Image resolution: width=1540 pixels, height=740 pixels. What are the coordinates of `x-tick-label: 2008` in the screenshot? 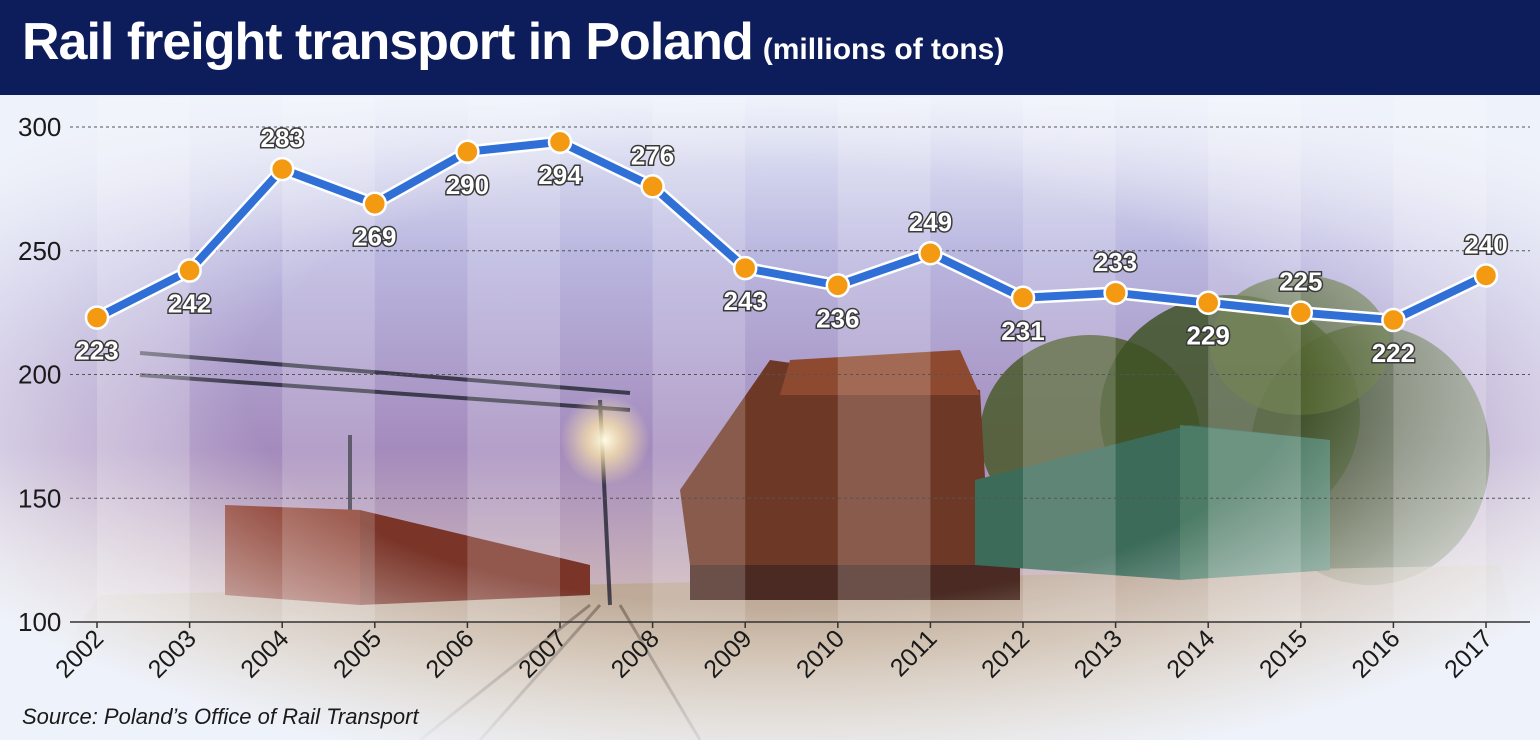 It's located at (635, 653).